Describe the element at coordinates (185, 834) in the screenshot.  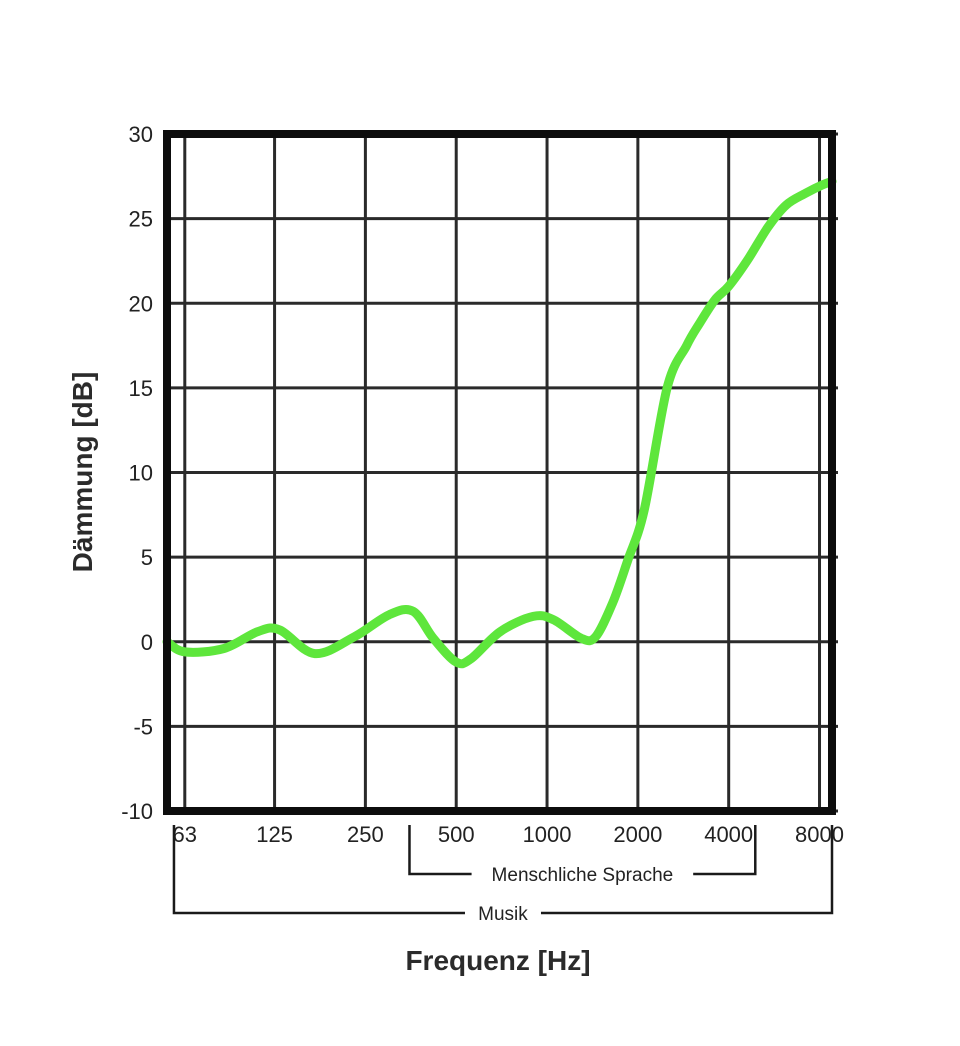
I see `x-tick-label: 63` at that location.